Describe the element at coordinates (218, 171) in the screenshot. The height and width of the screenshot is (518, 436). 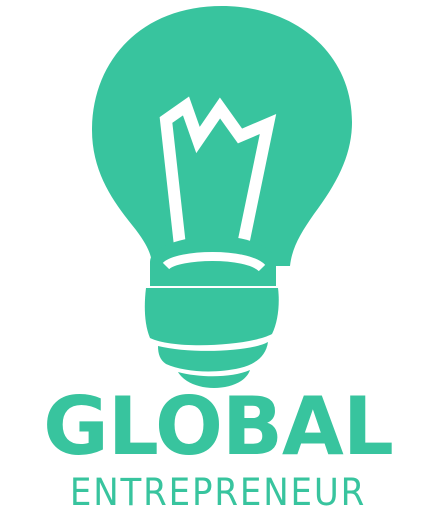
I see `bulb-filament` at that location.